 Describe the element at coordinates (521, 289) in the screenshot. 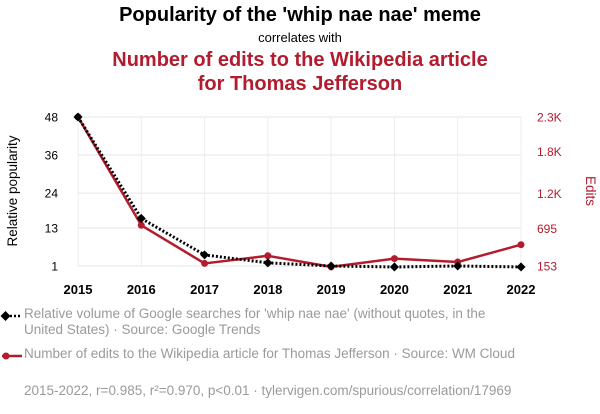

I see `x-tick-label: 2022` at that location.